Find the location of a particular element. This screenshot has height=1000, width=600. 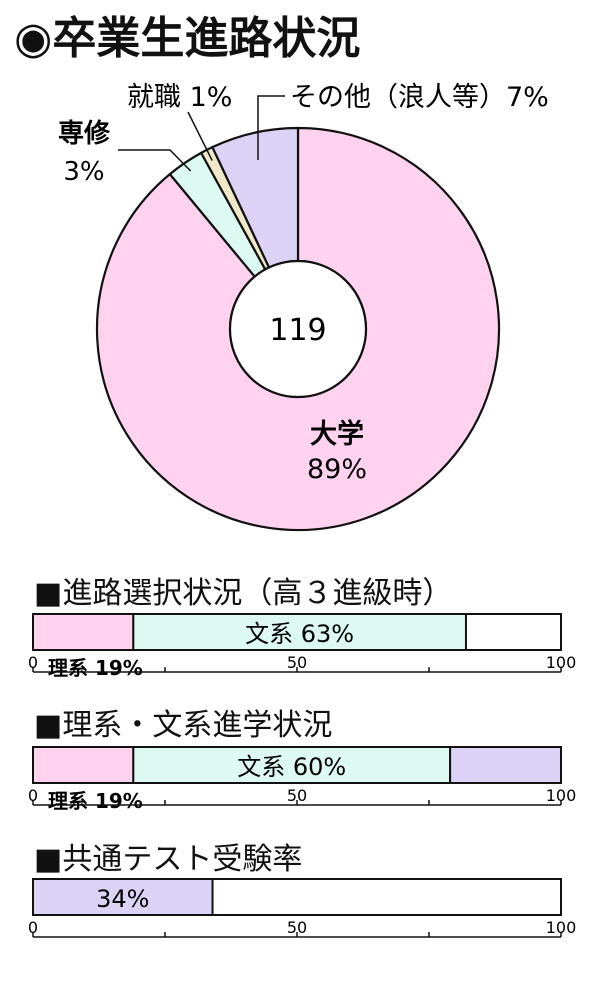

bar-segment-label-1: 文系 60% is located at coordinates (291, 767).